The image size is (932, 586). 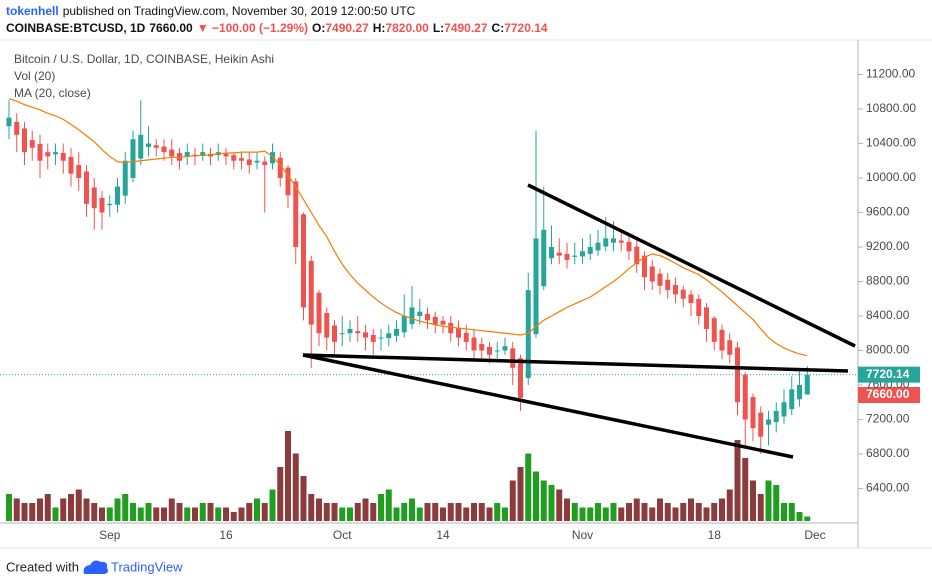 What do you see at coordinates (888, 315) in the screenshot?
I see `y-tick-label: 8400.00` at bounding box center [888, 315].